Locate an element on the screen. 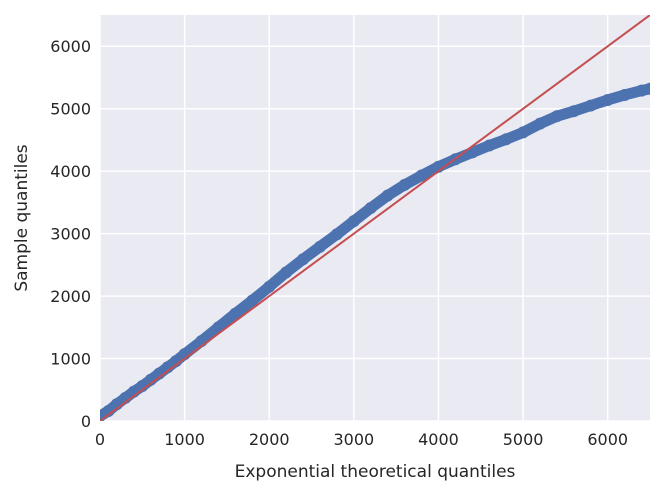 This screenshot has height=496, width=670. x-tick-label: 0 is located at coordinates (100, 439).